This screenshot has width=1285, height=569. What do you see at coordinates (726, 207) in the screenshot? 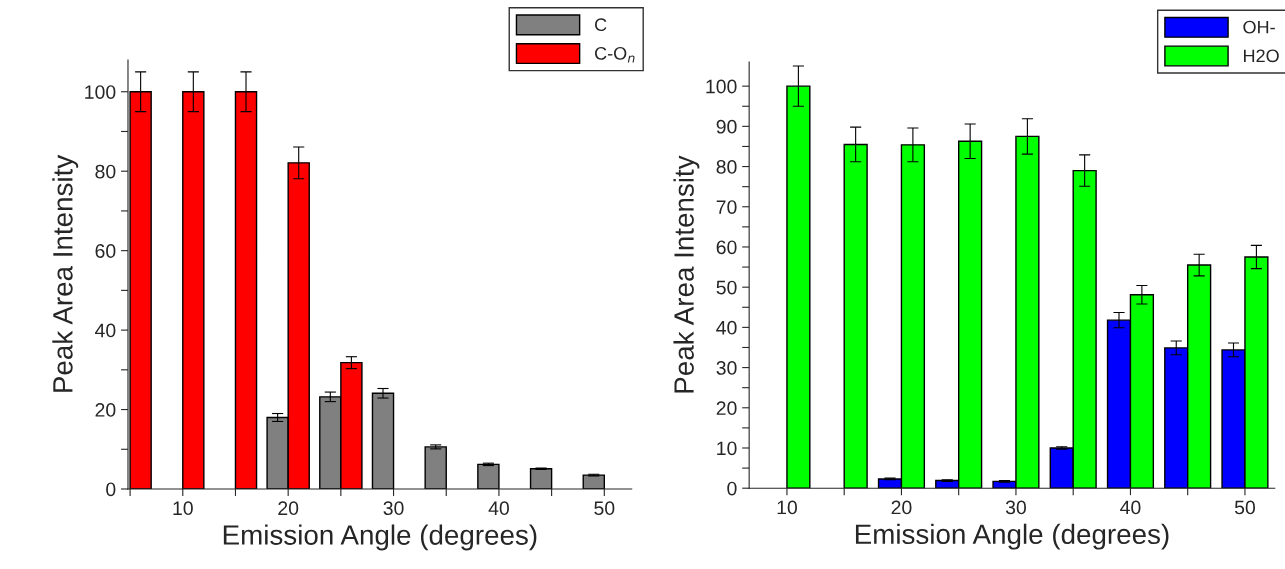
I see `y-tick-label: 70` at bounding box center [726, 207].